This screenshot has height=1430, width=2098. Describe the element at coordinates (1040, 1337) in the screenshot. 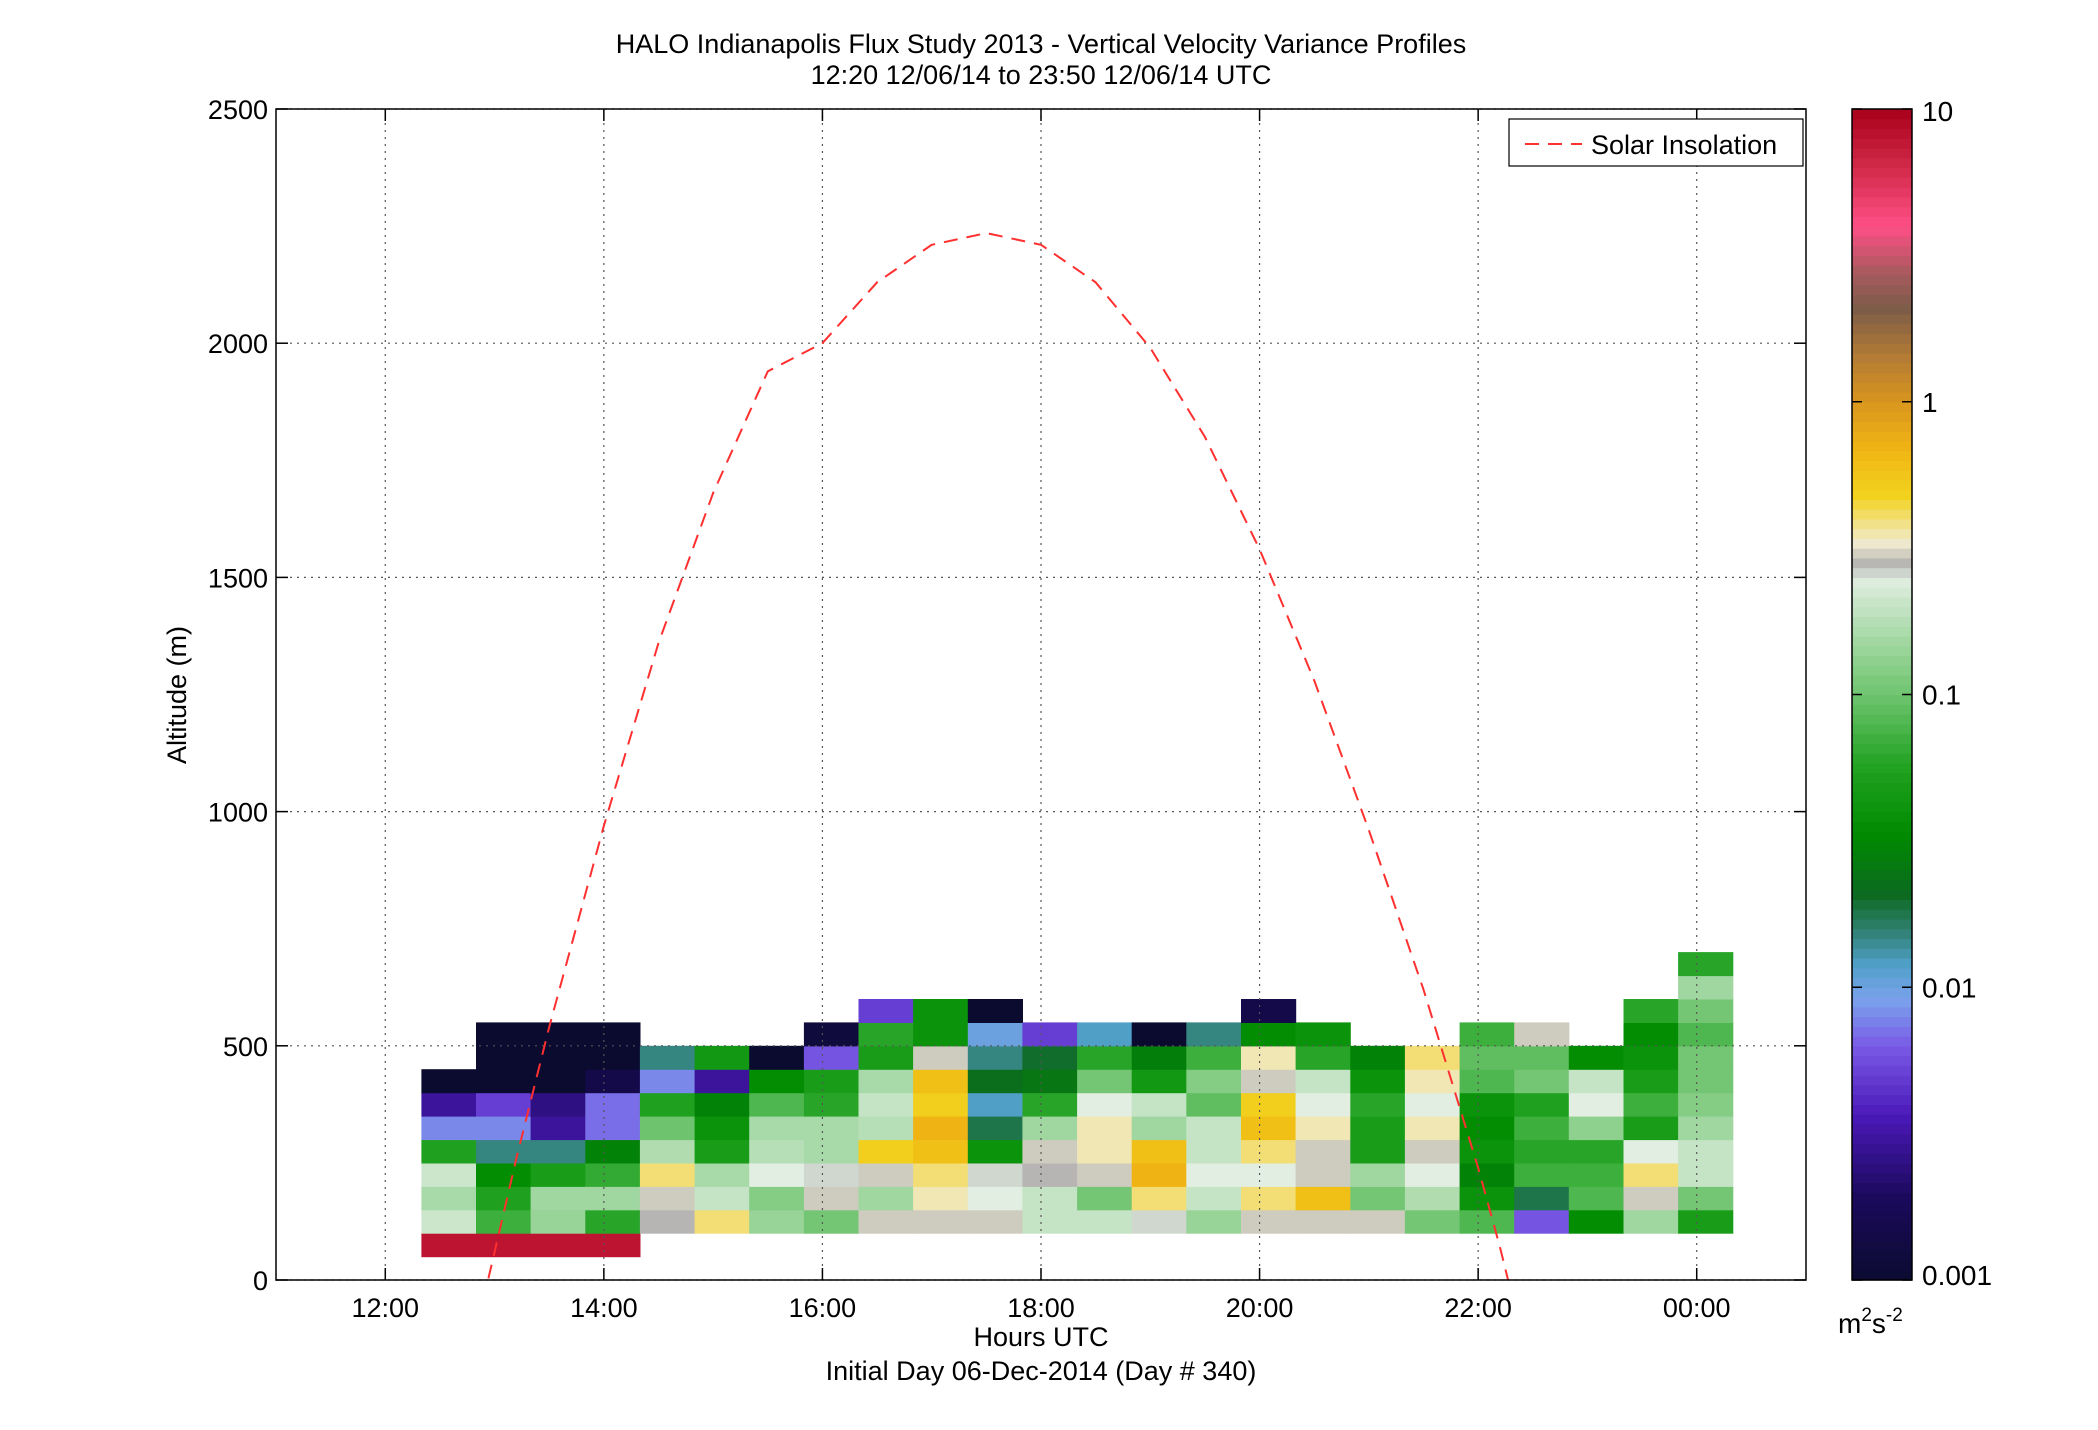

I see `x-axis-label: Hours UTC` at that location.